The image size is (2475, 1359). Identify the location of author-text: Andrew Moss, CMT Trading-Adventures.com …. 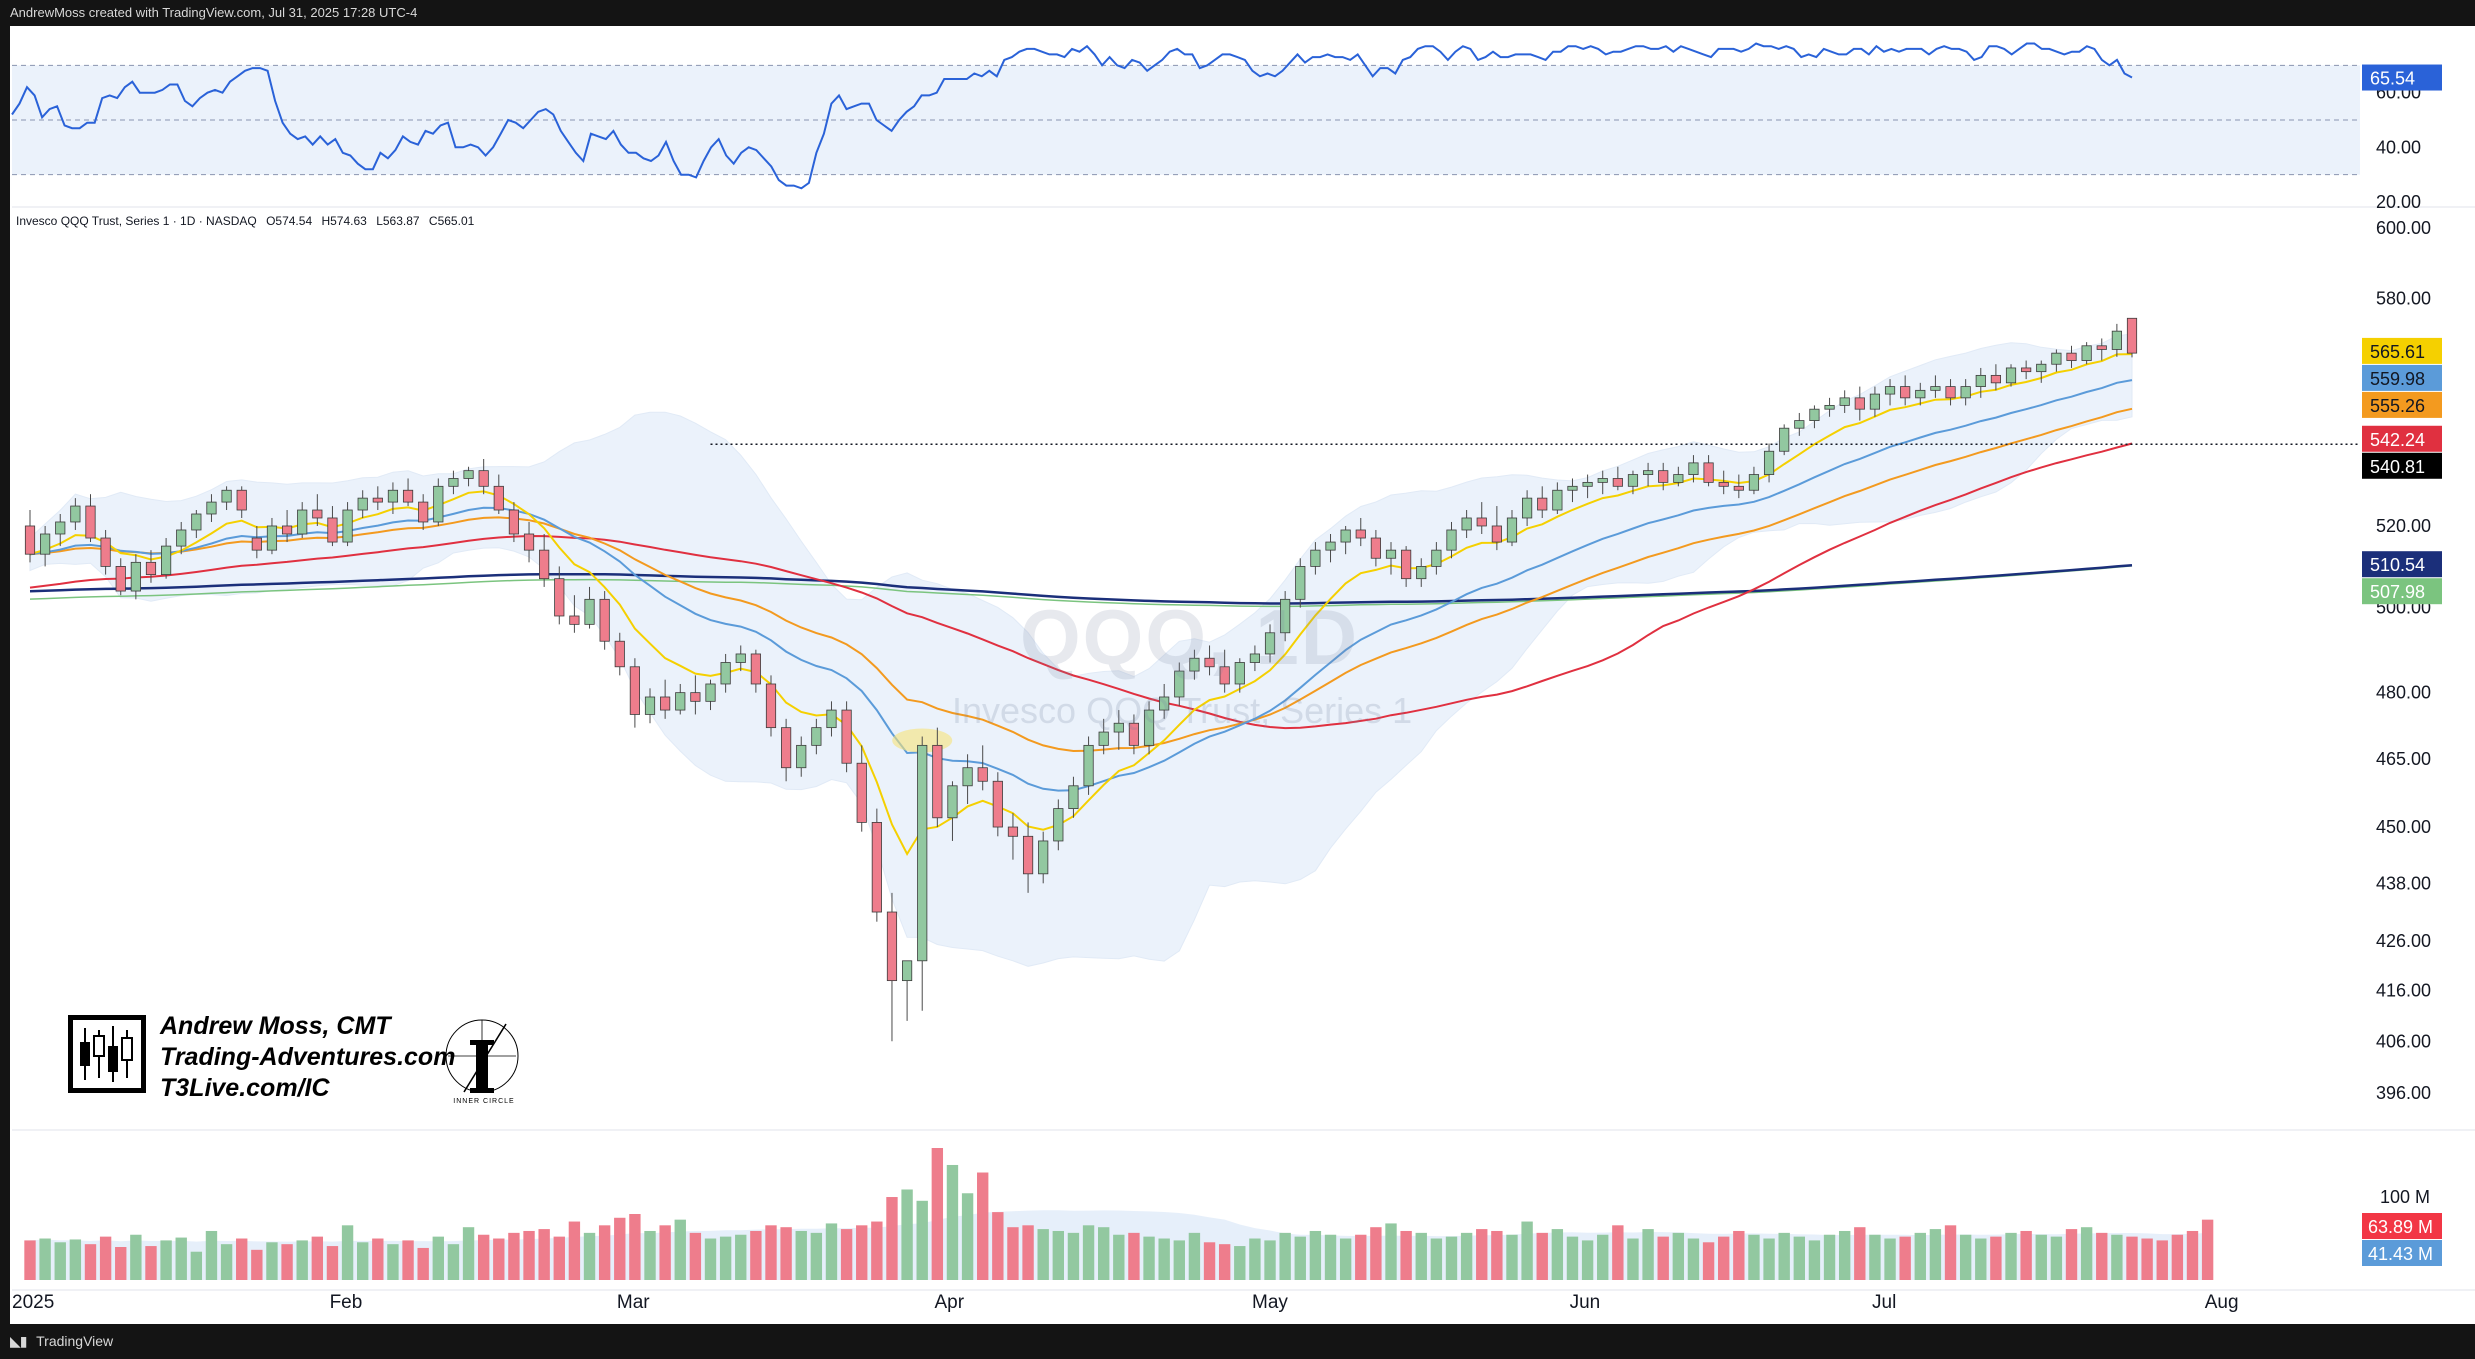
(307, 1057).